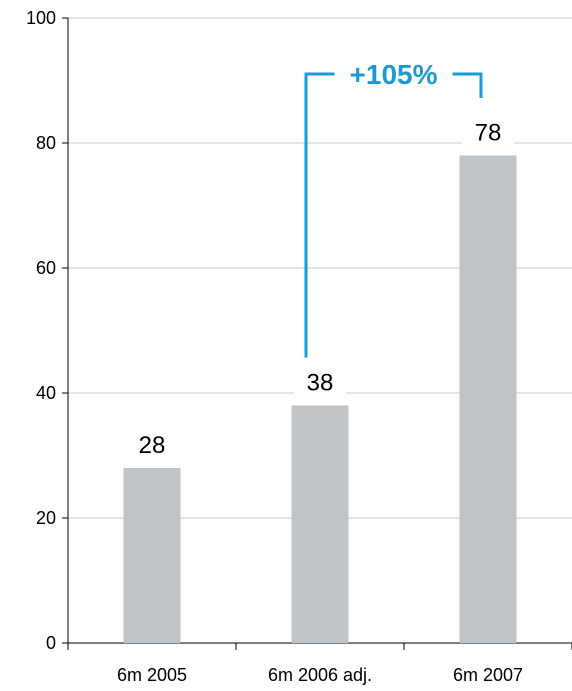 This screenshot has height=691, width=572. Describe the element at coordinates (46, 393) in the screenshot. I see `y-tick-label: 40` at that location.